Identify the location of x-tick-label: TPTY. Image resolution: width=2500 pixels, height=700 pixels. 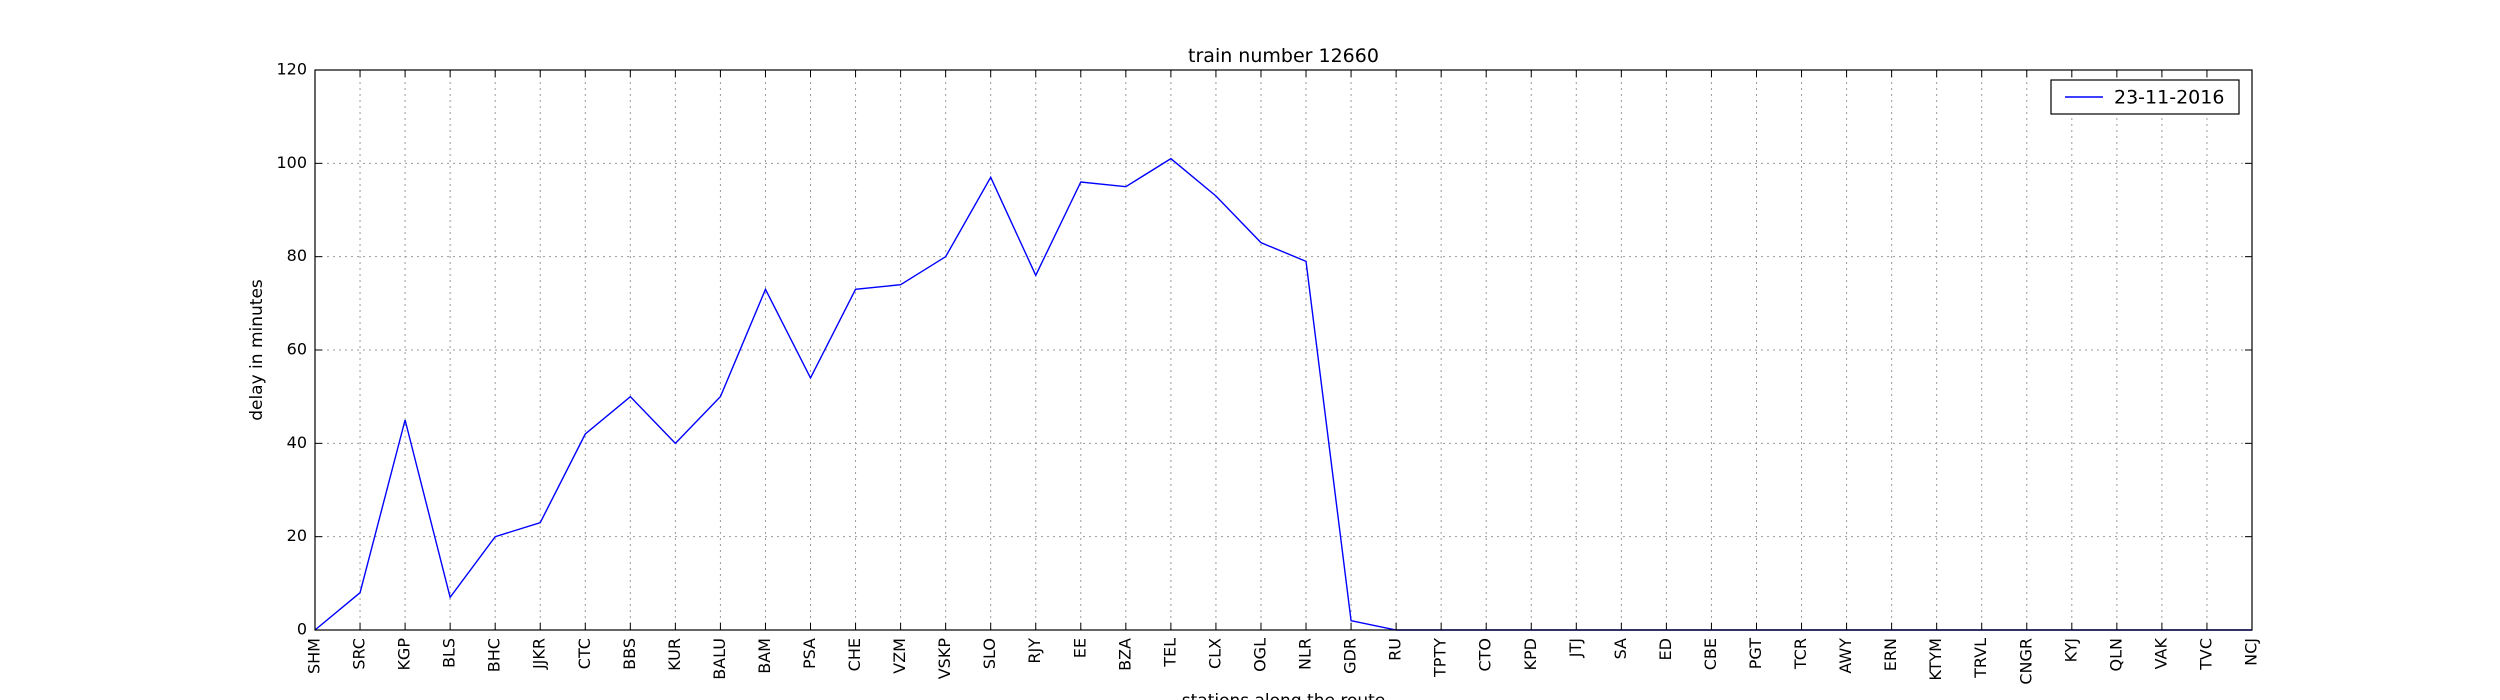
(1440, 658).